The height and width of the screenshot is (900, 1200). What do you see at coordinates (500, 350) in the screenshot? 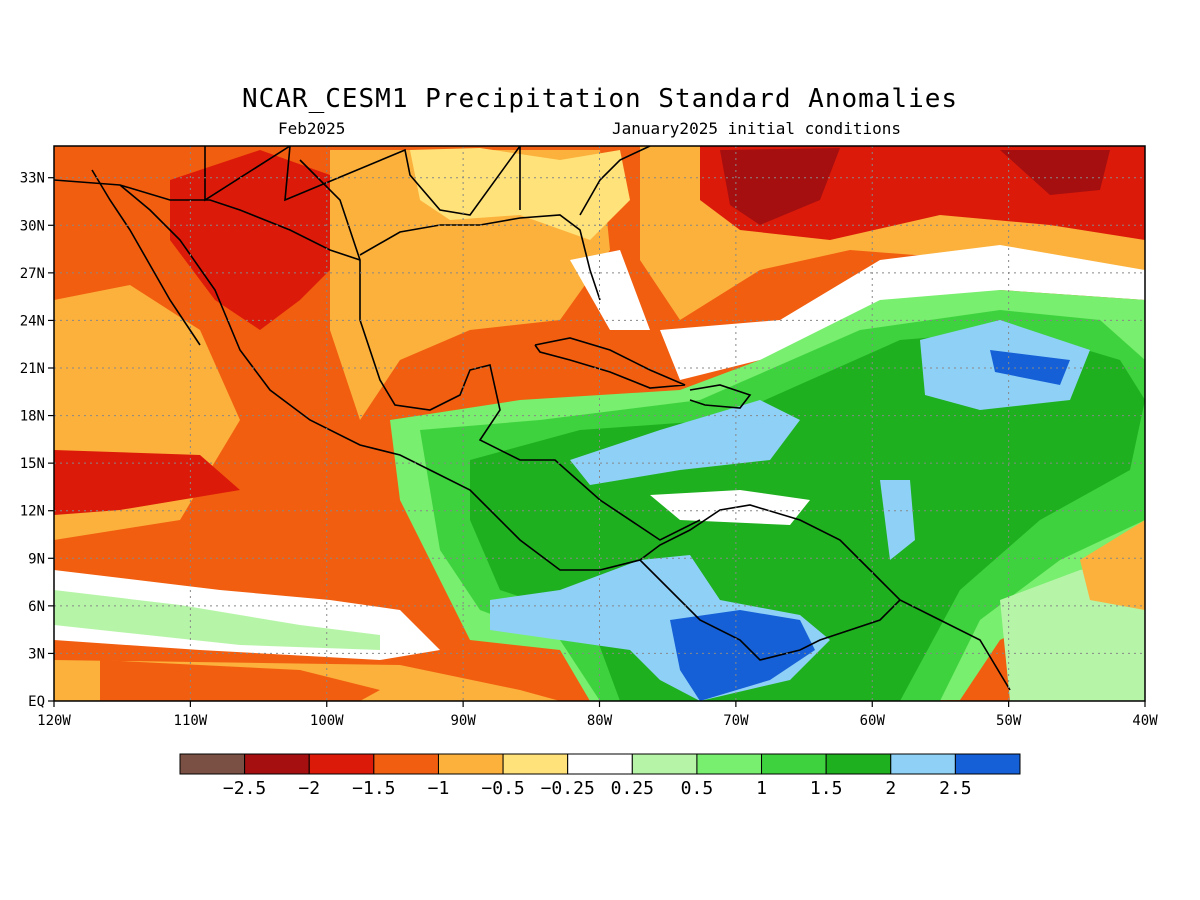
I see `gulf-coast` at bounding box center [500, 350].